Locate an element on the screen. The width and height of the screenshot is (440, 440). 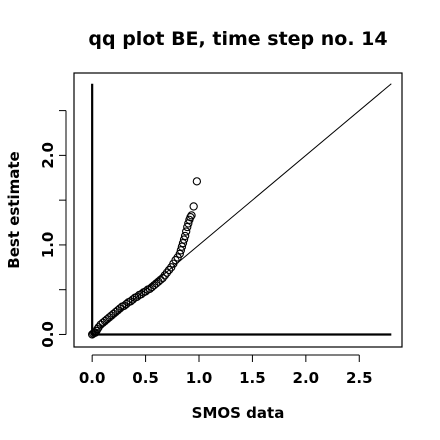
chart-title: qq plot BE, time step no. 14 is located at coordinates (237, 39).